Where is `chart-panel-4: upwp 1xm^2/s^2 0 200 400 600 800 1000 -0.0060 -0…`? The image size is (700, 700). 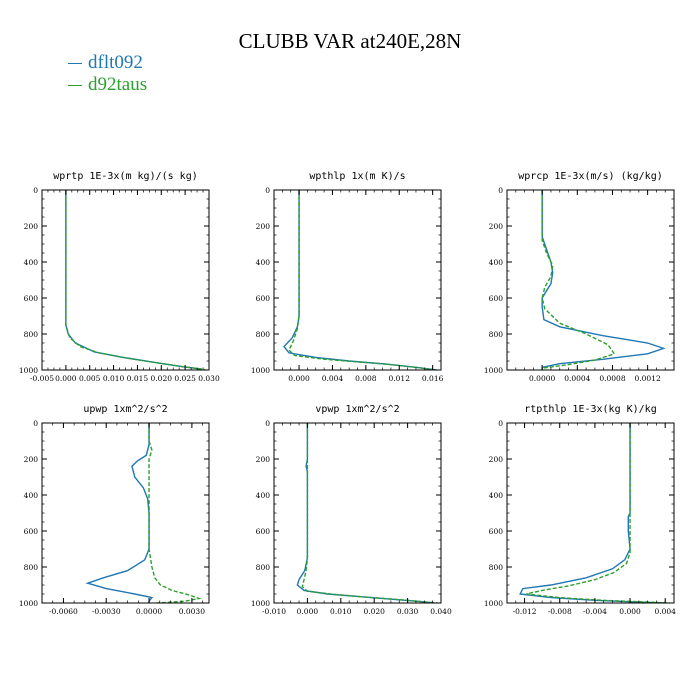
chart-panel-4: upwp 1xm^2/s^2 0 200 400 600 800 1000 -0.0060 -0… is located at coordinates (114, 510).